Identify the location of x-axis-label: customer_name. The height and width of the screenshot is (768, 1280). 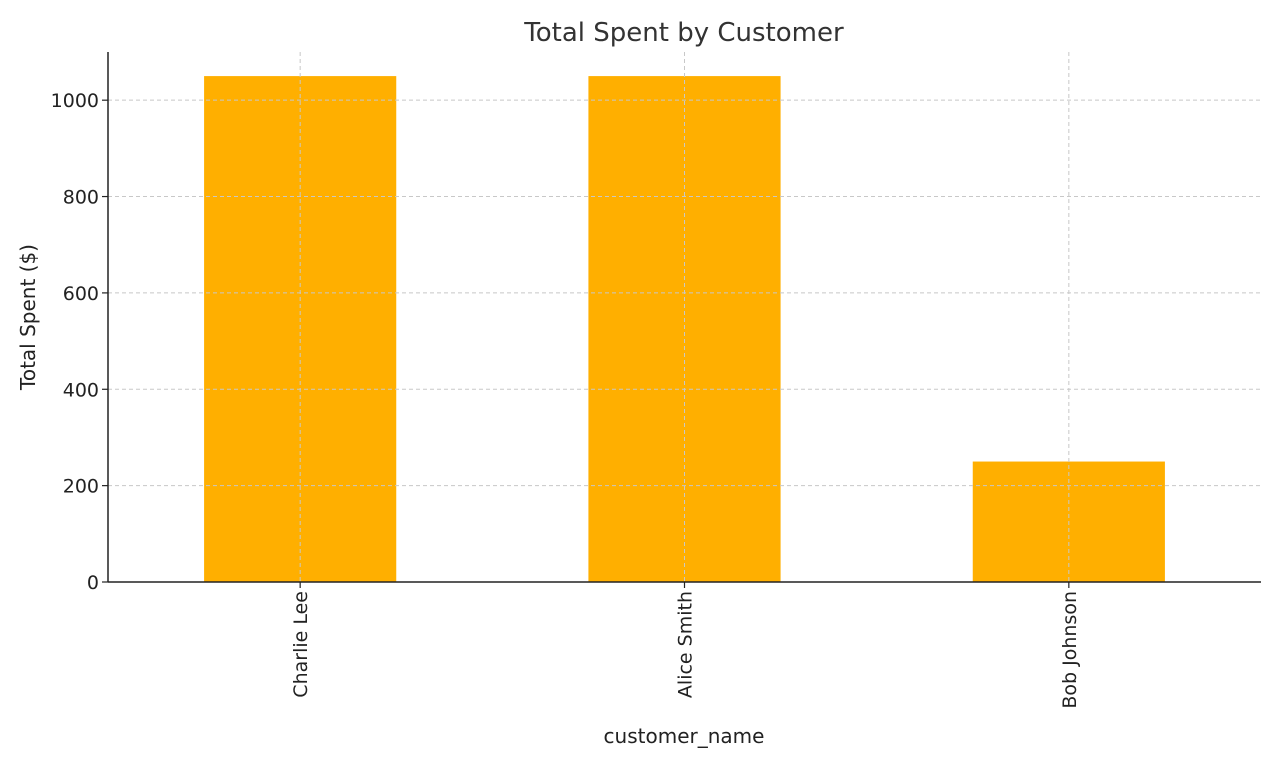
(684, 736).